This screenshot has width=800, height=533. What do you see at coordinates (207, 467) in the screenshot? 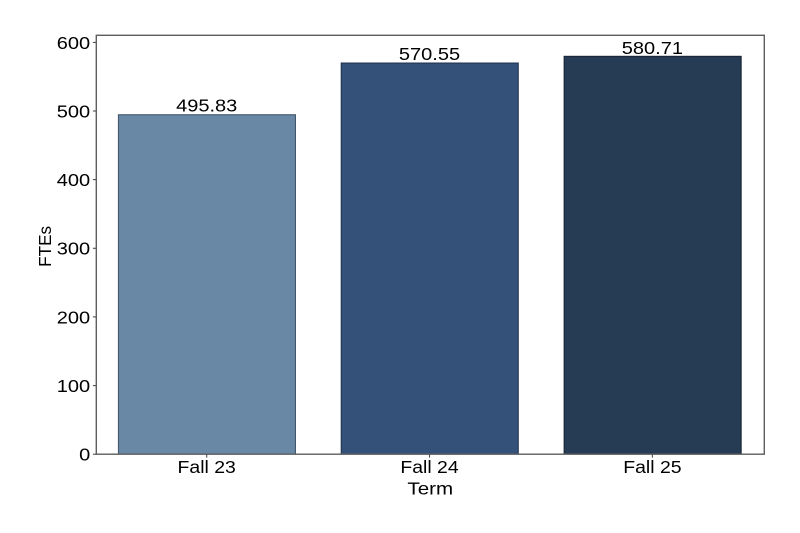
I see `svg-text: Fall 23` at bounding box center [207, 467].